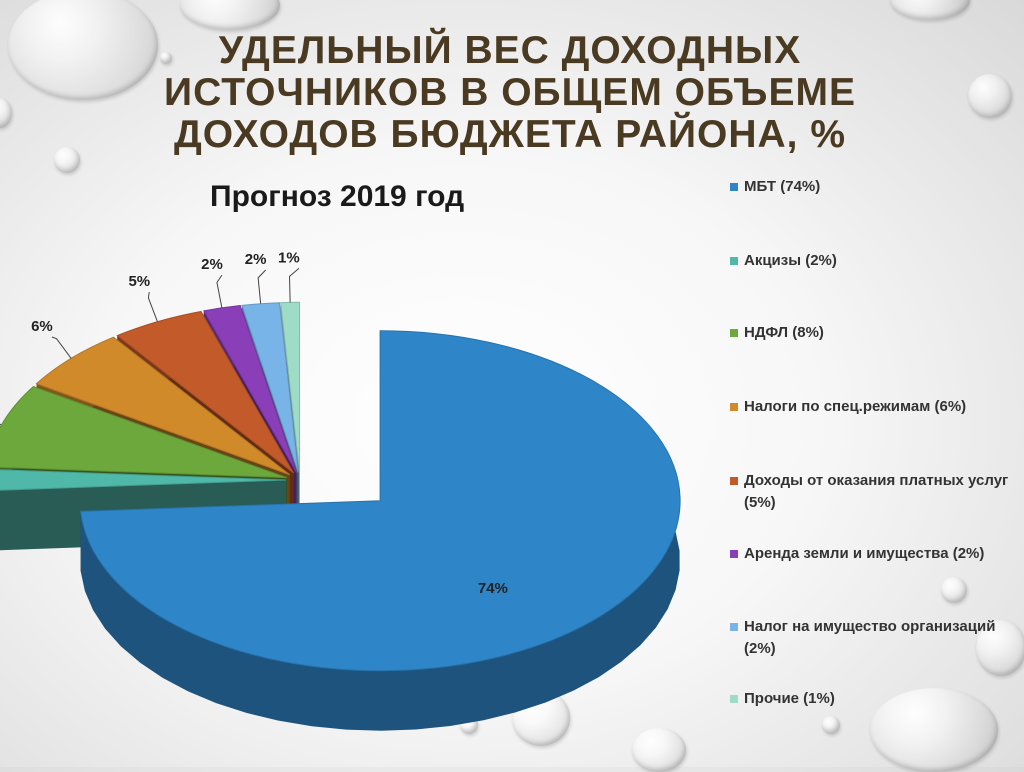 Image resolution: width=1024 pixels, height=772 pixels. Describe the element at coordinates (139, 281) in the screenshot. I see `pie-data-label: 5%` at that location.